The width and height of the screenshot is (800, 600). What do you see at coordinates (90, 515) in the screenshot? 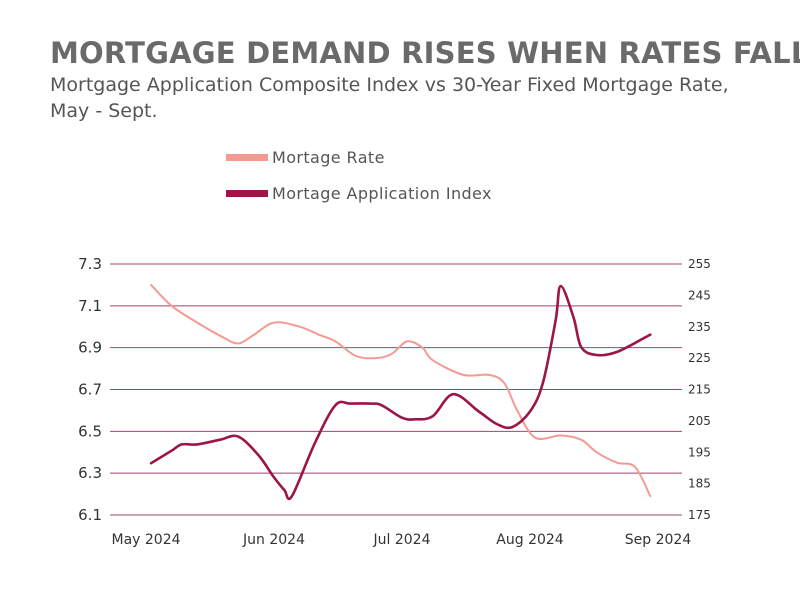
I see `y-left-tick-label: 6.1` at bounding box center [90, 515].